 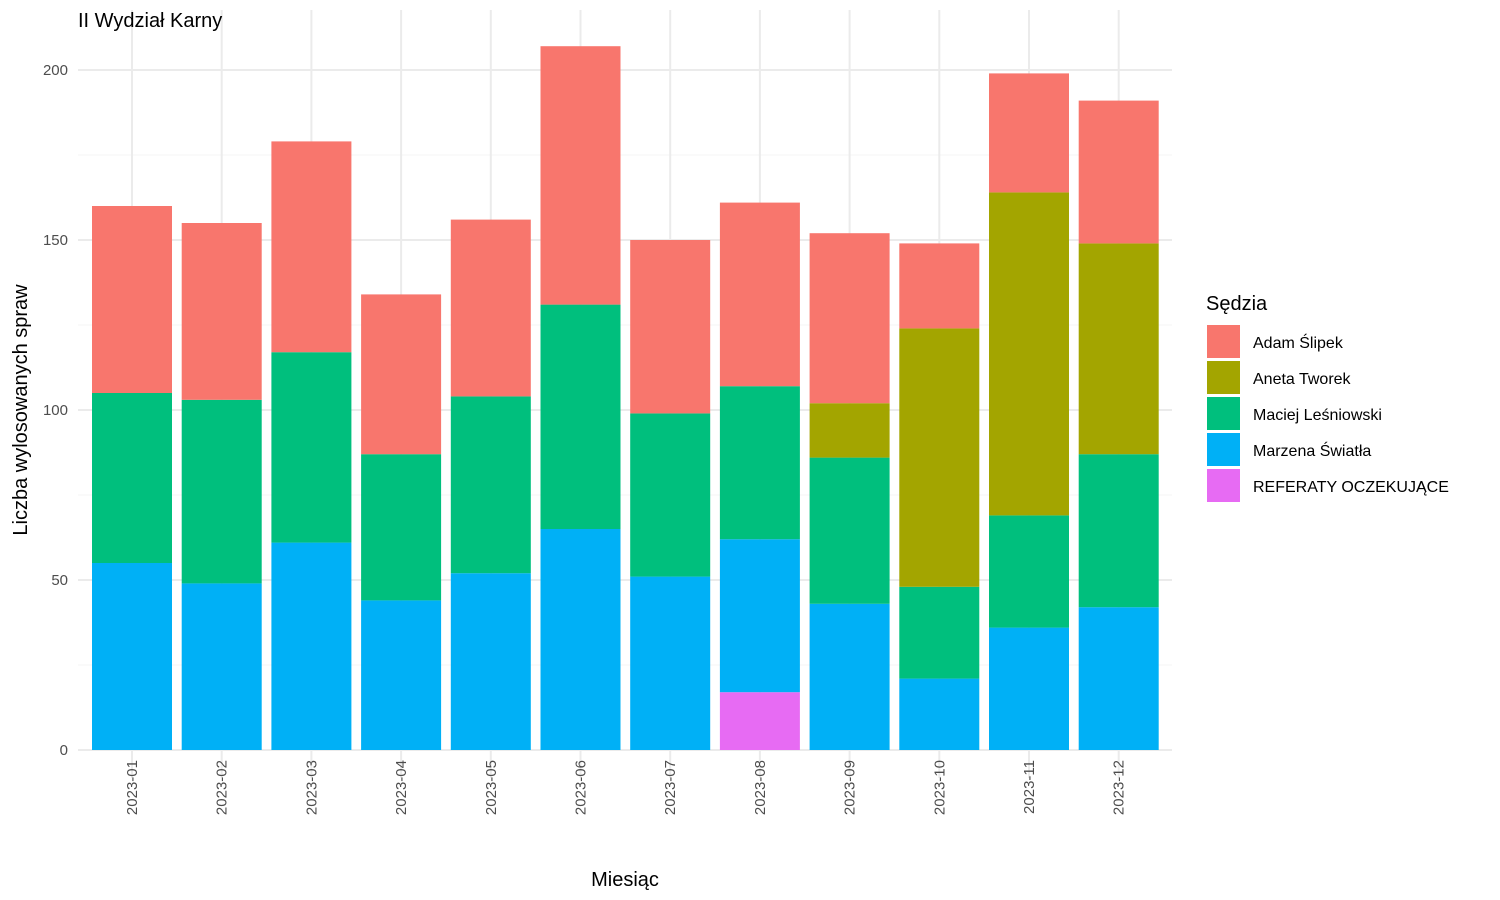 I want to click on legend-title: Sędzia, so click(x=1237, y=304).